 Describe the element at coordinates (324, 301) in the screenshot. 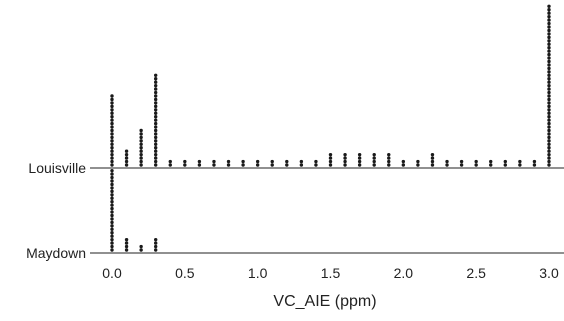

I see `x-axis-title: VC_AIE (ppm)` at that location.